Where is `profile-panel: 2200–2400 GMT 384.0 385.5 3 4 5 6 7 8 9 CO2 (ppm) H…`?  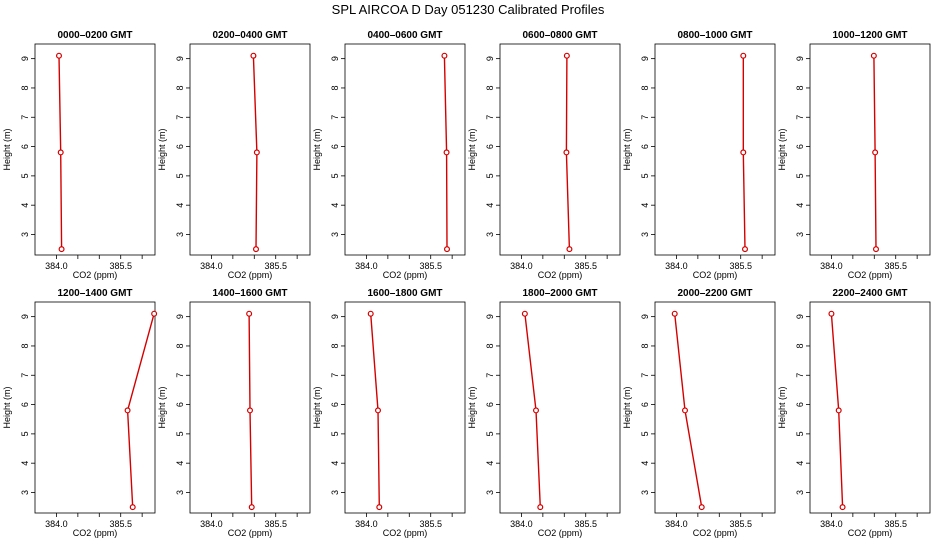 profile-panel: 2200–2400 GMT 384.0 385.5 3 4 5 6 7 8 9 CO2 (ppm) H… is located at coordinates (854, 413).